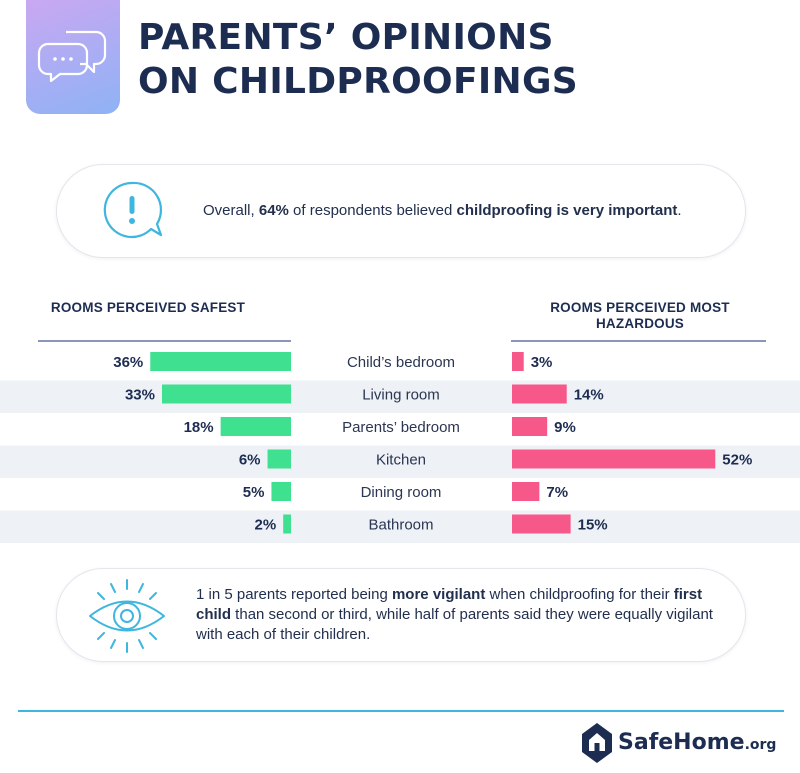  Describe the element at coordinates (148, 307) in the screenshot. I see `safest-header: ROOMS PERCEIVED SAFEST` at that location.